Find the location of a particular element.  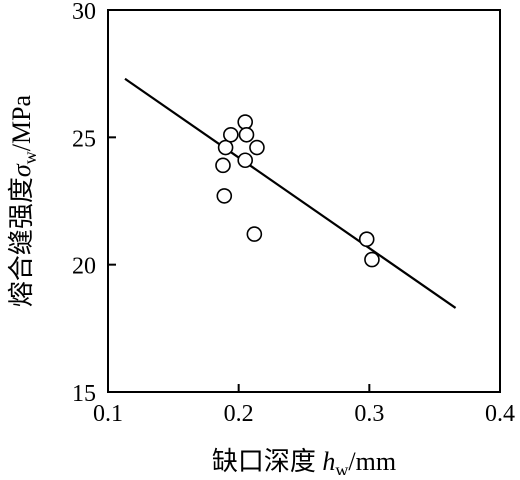

x-tick-label: 0.1 is located at coordinates (108, 414).